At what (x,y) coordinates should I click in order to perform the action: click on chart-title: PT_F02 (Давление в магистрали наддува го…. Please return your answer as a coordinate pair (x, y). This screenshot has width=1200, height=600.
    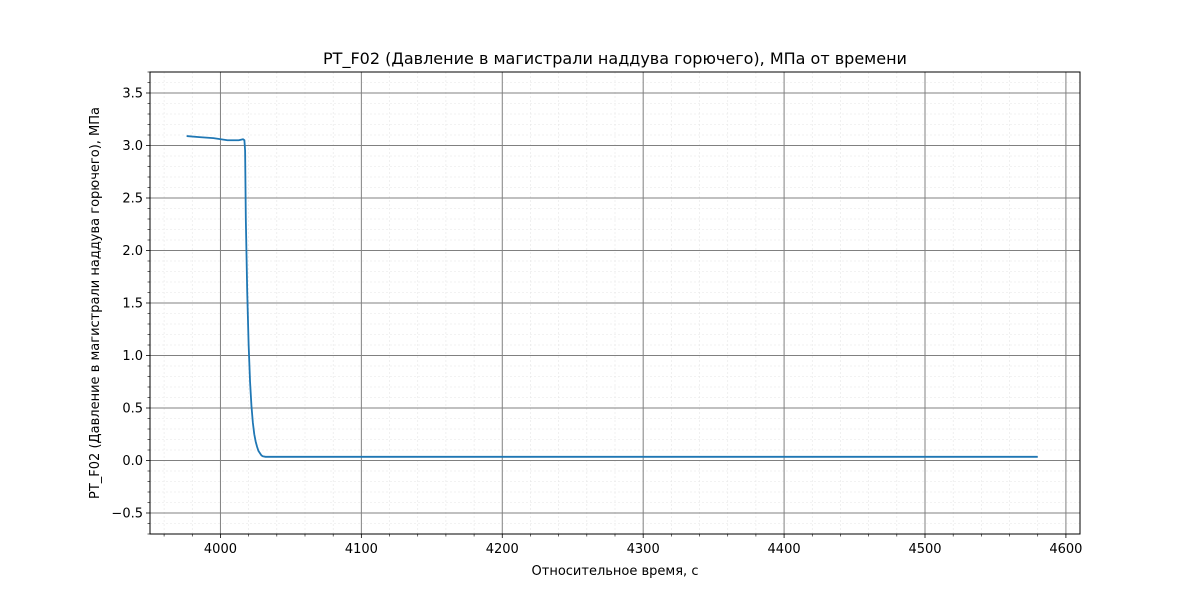
    Looking at the image, I should click on (615, 59).